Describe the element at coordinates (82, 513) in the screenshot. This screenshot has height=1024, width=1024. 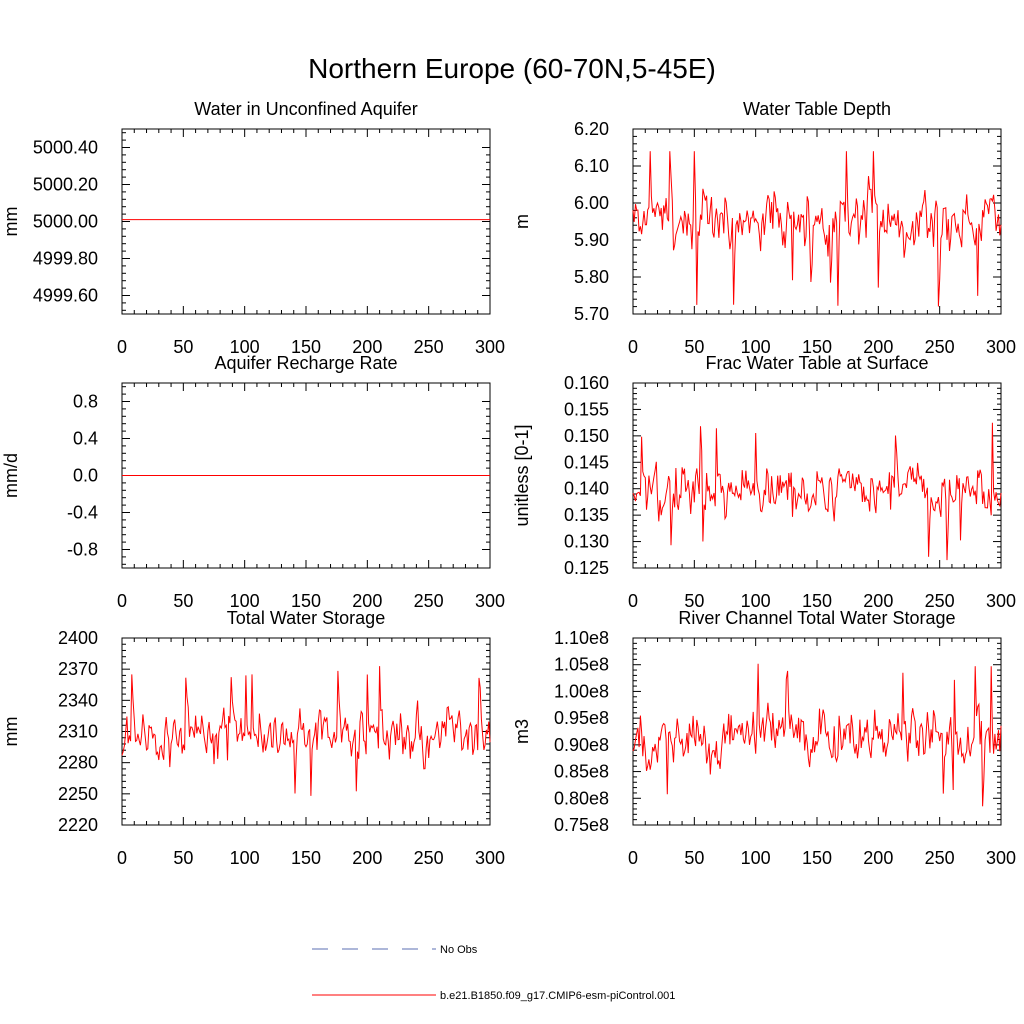
I see `recharge-ytick-label: -0.4` at that location.